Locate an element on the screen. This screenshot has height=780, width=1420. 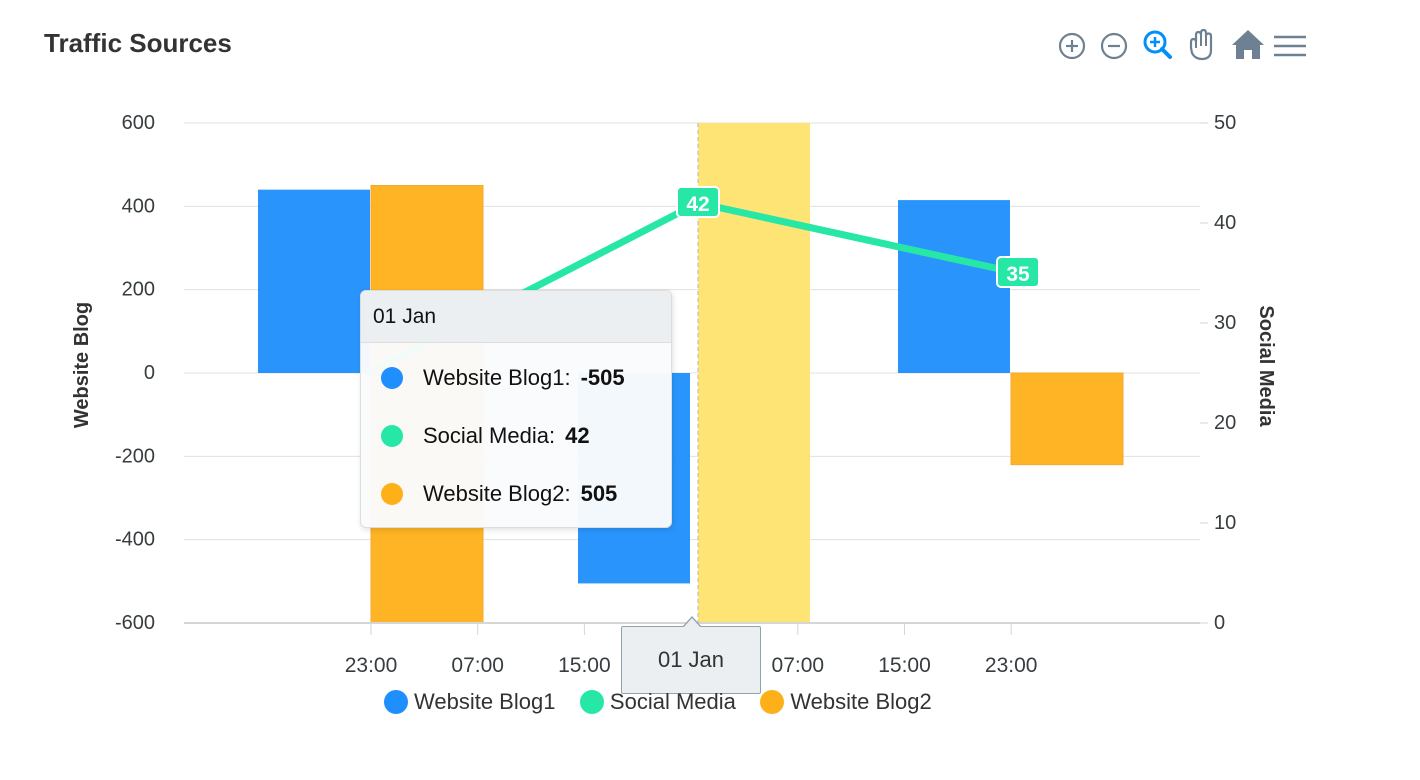
tooltip-row: Social Media: 42 is located at coordinates (485, 436).